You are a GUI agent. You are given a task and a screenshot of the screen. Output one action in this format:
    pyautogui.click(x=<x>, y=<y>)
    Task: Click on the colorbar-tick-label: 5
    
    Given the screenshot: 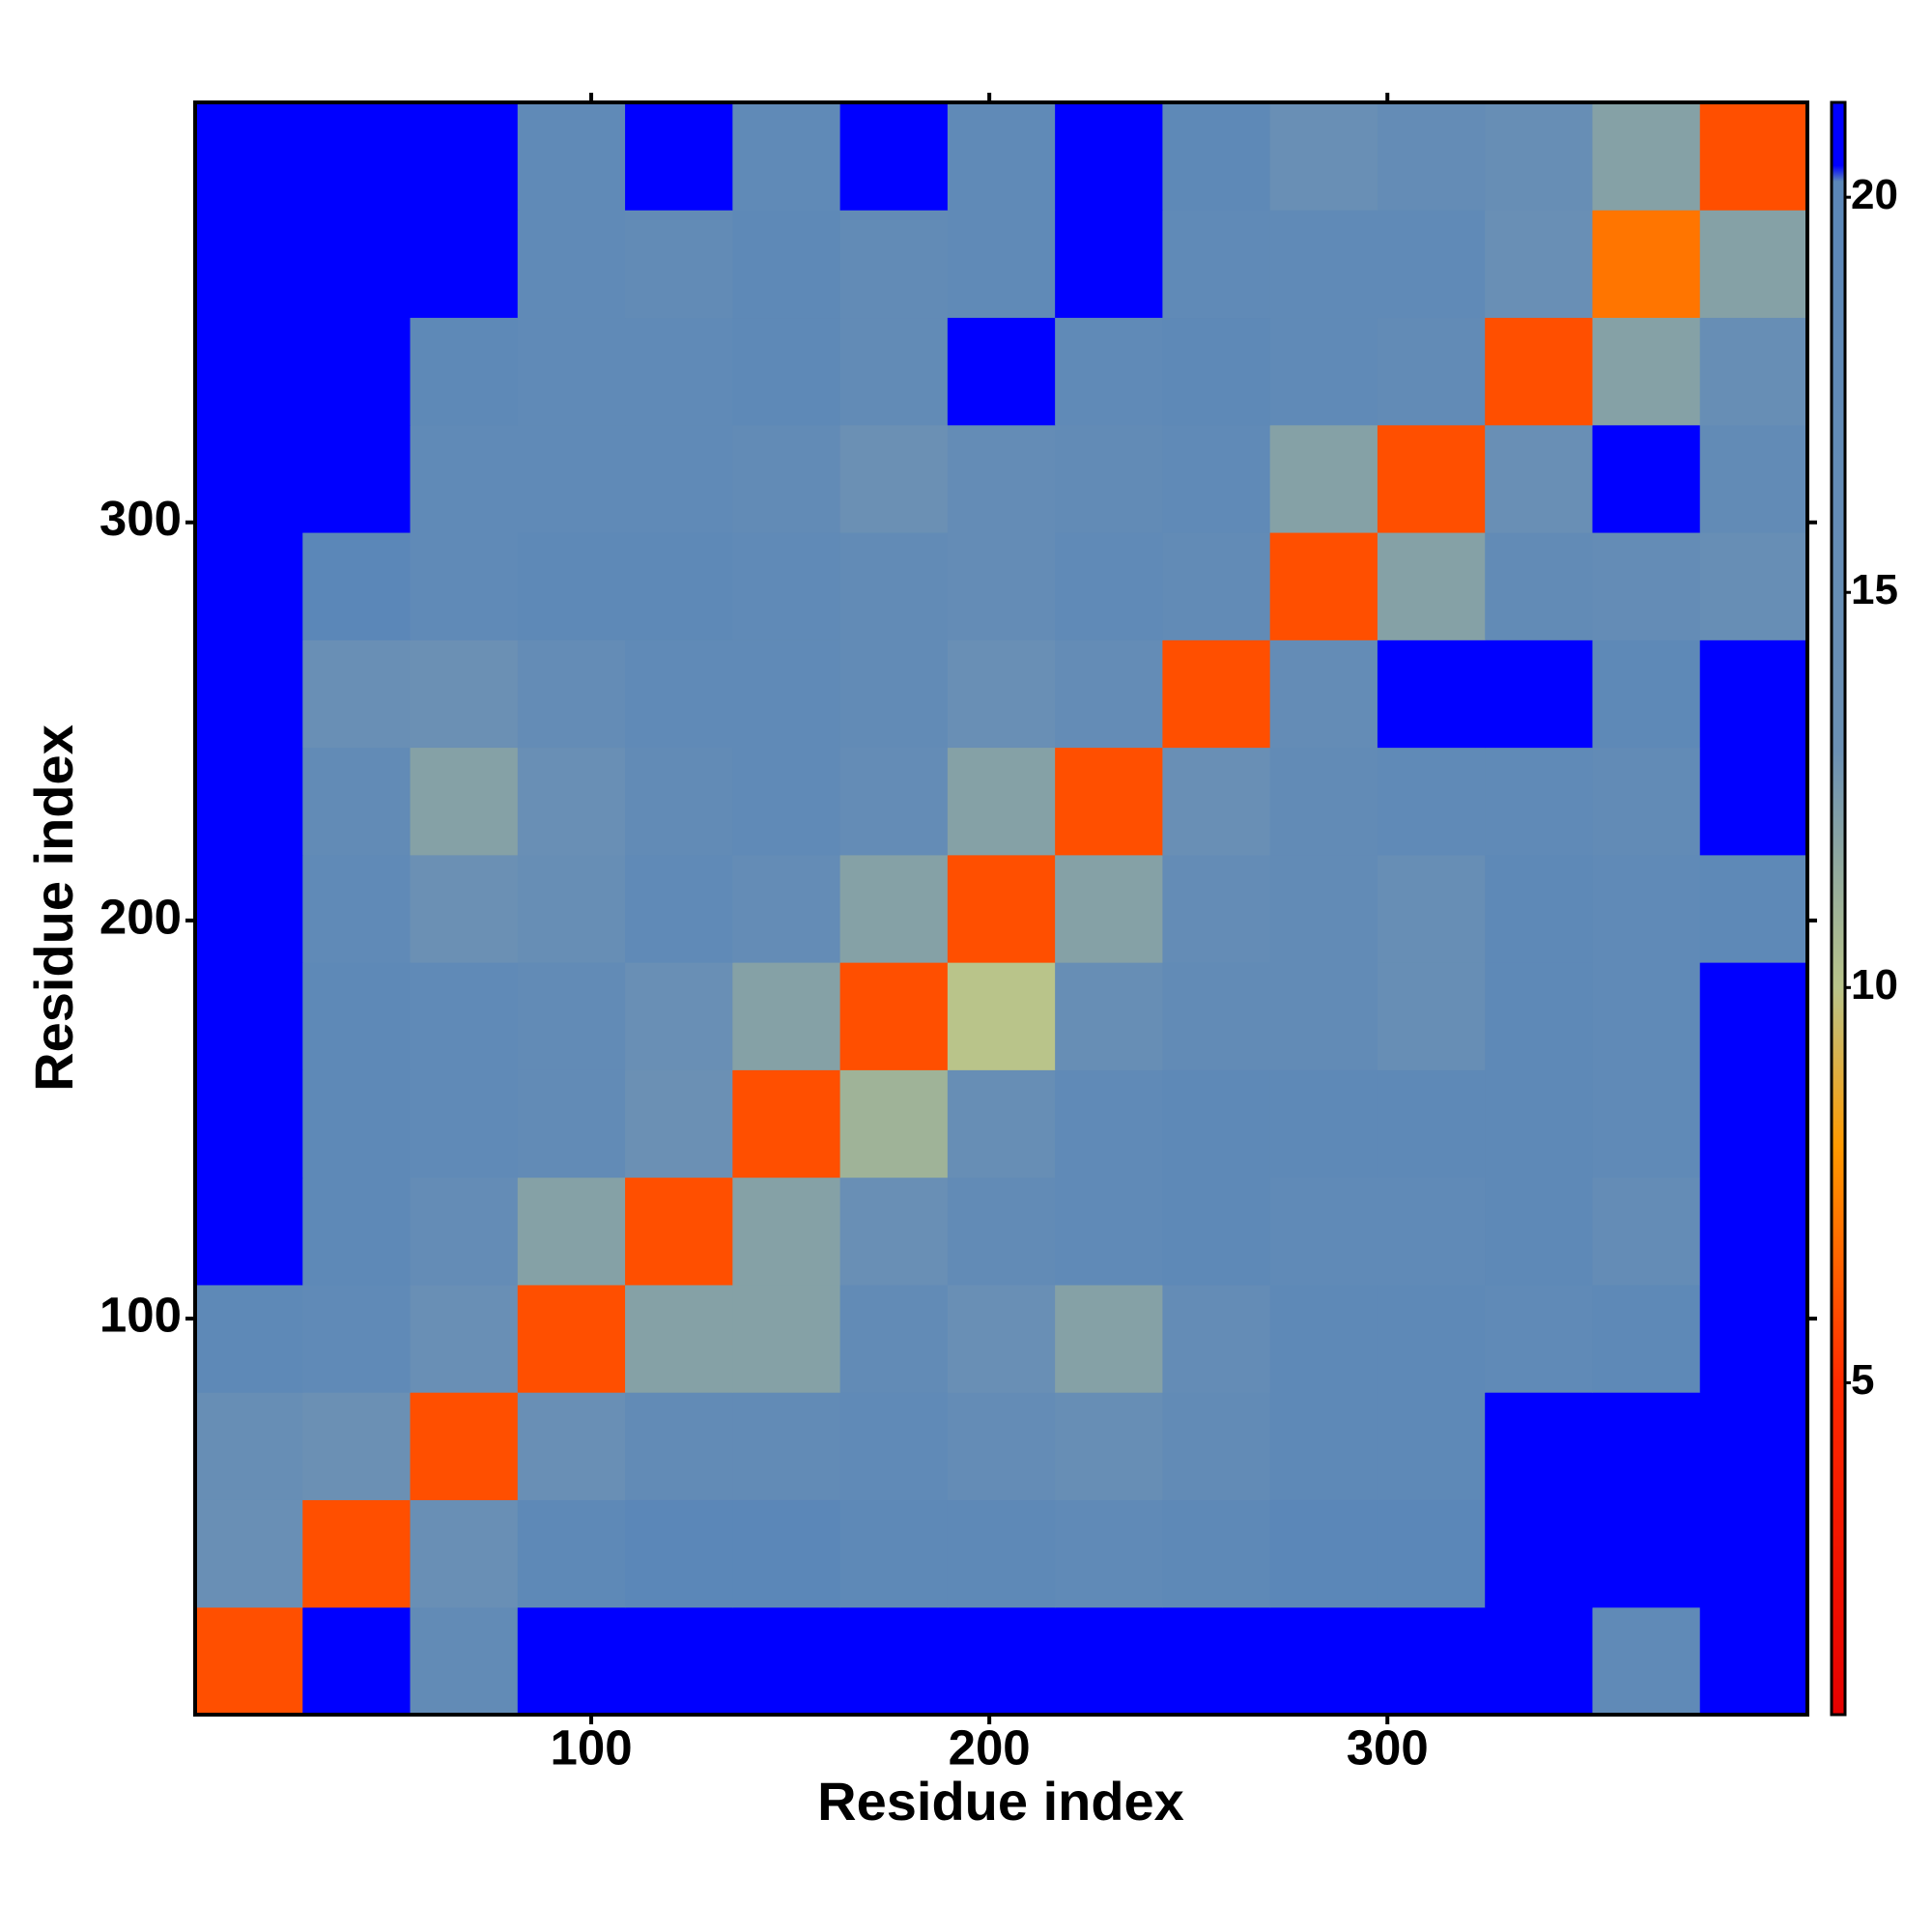 What is the action you would take?
    pyautogui.click(x=1862, y=1380)
    